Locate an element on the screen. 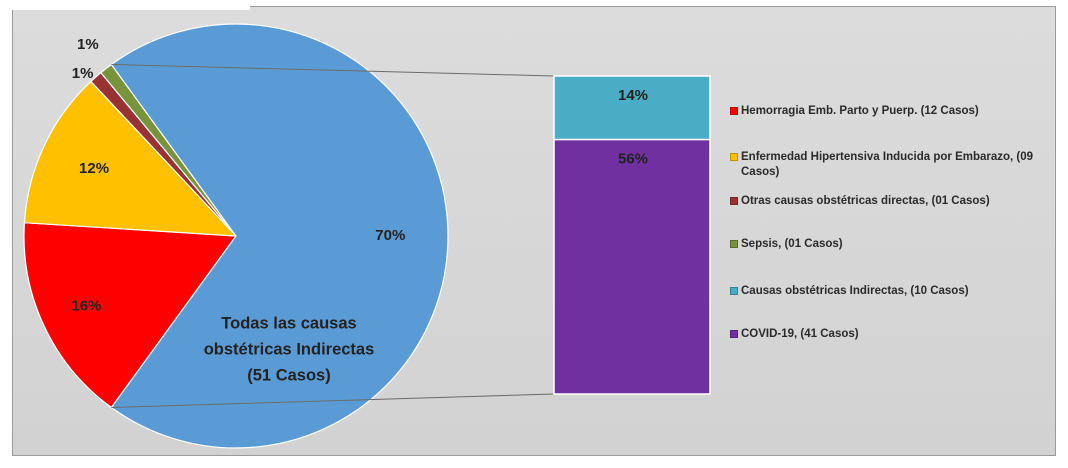 The width and height of the screenshot is (1068, 468). bar-segment-causas-obstetricas-indirectas-10-casos is located at coordinates (632, 108).